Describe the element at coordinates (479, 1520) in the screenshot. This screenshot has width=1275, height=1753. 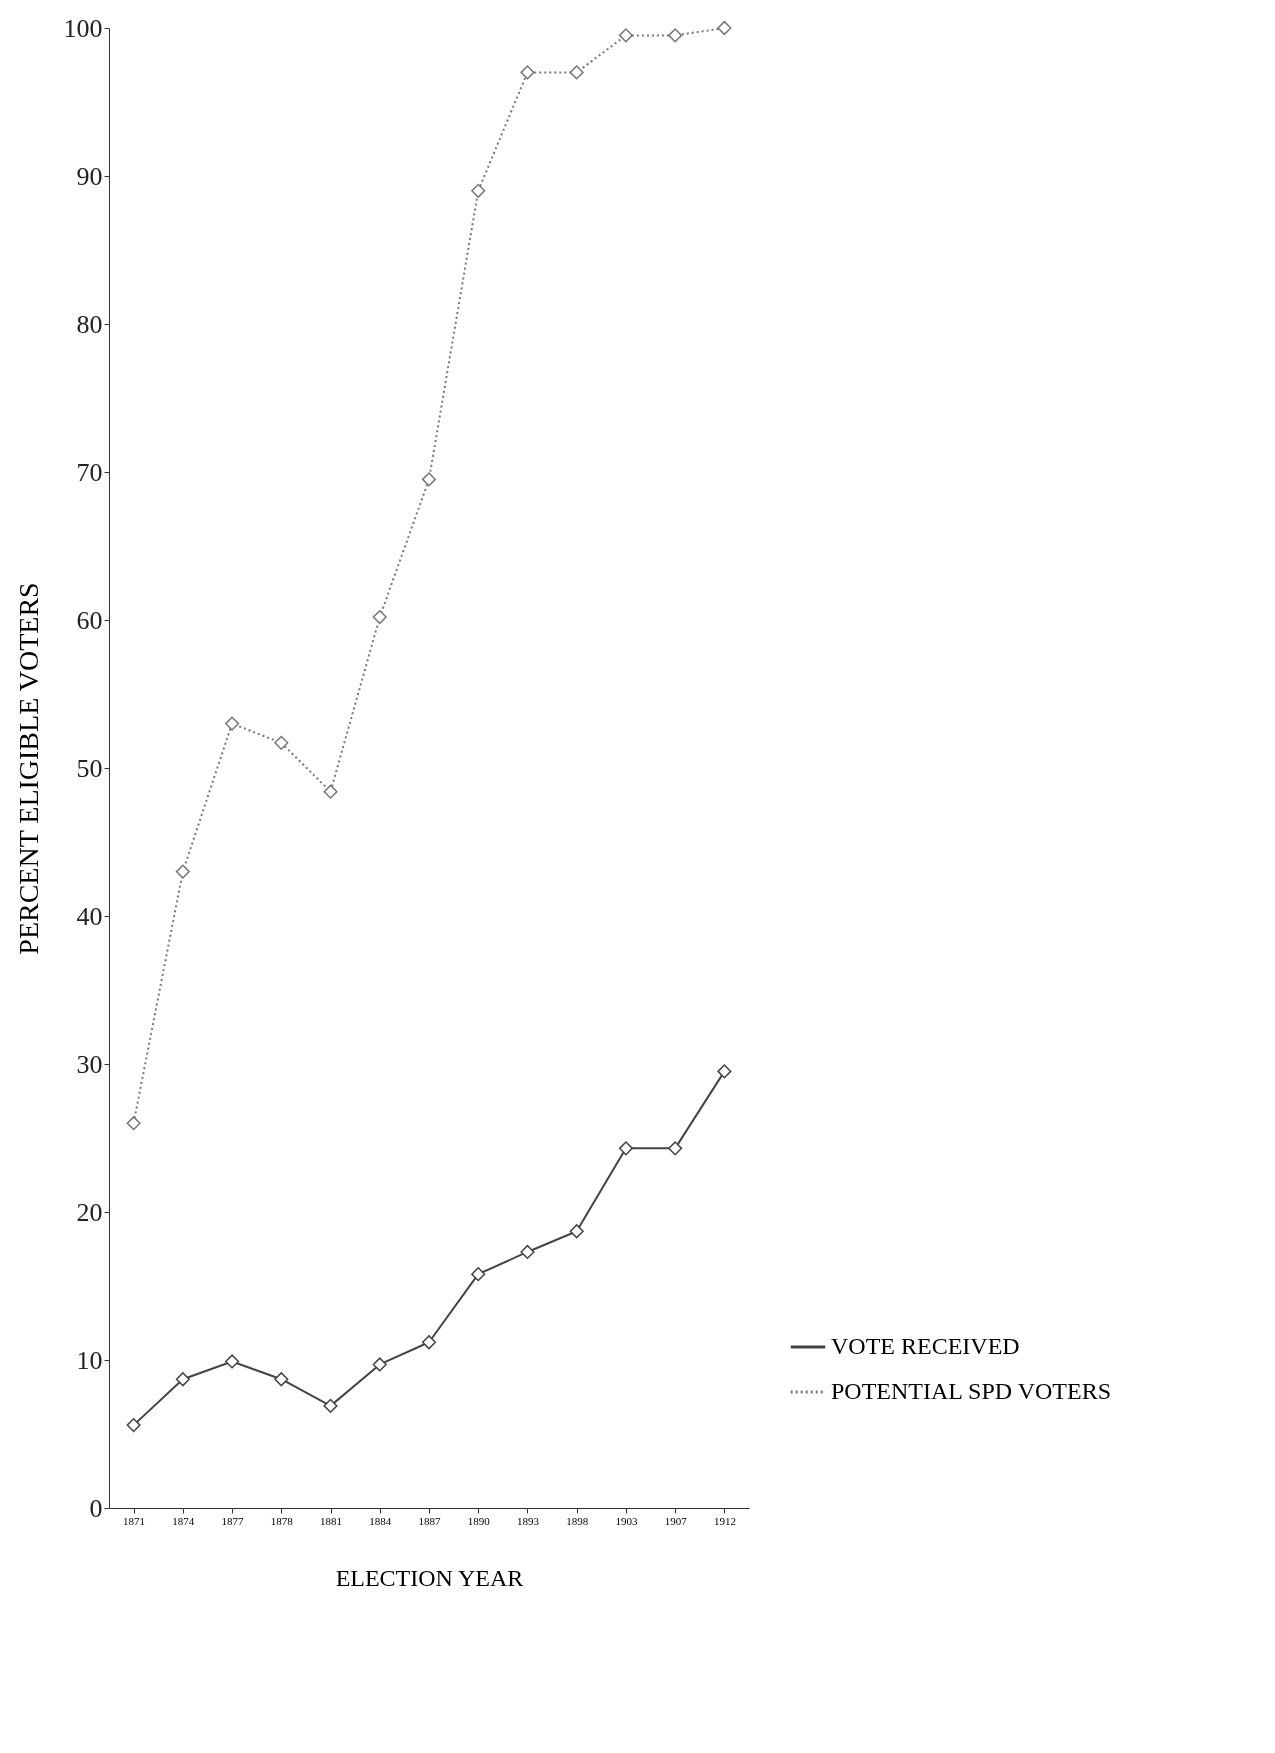
I see `x-tick-label: 1890` at that location.